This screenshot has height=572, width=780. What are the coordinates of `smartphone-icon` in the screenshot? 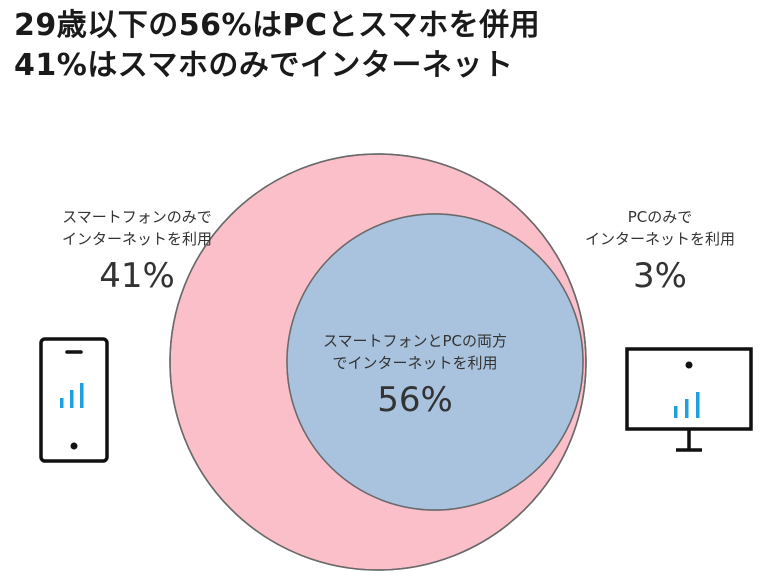 It's located at (74, 400).